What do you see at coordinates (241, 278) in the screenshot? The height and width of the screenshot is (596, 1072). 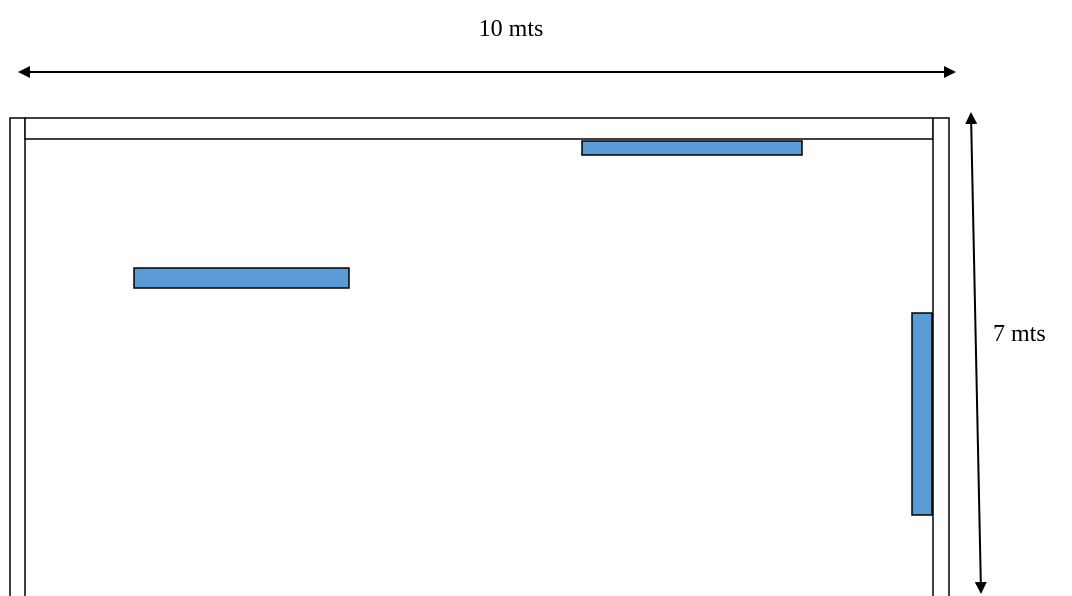 I see `center-left-panel` at bounding box center [241, 278].